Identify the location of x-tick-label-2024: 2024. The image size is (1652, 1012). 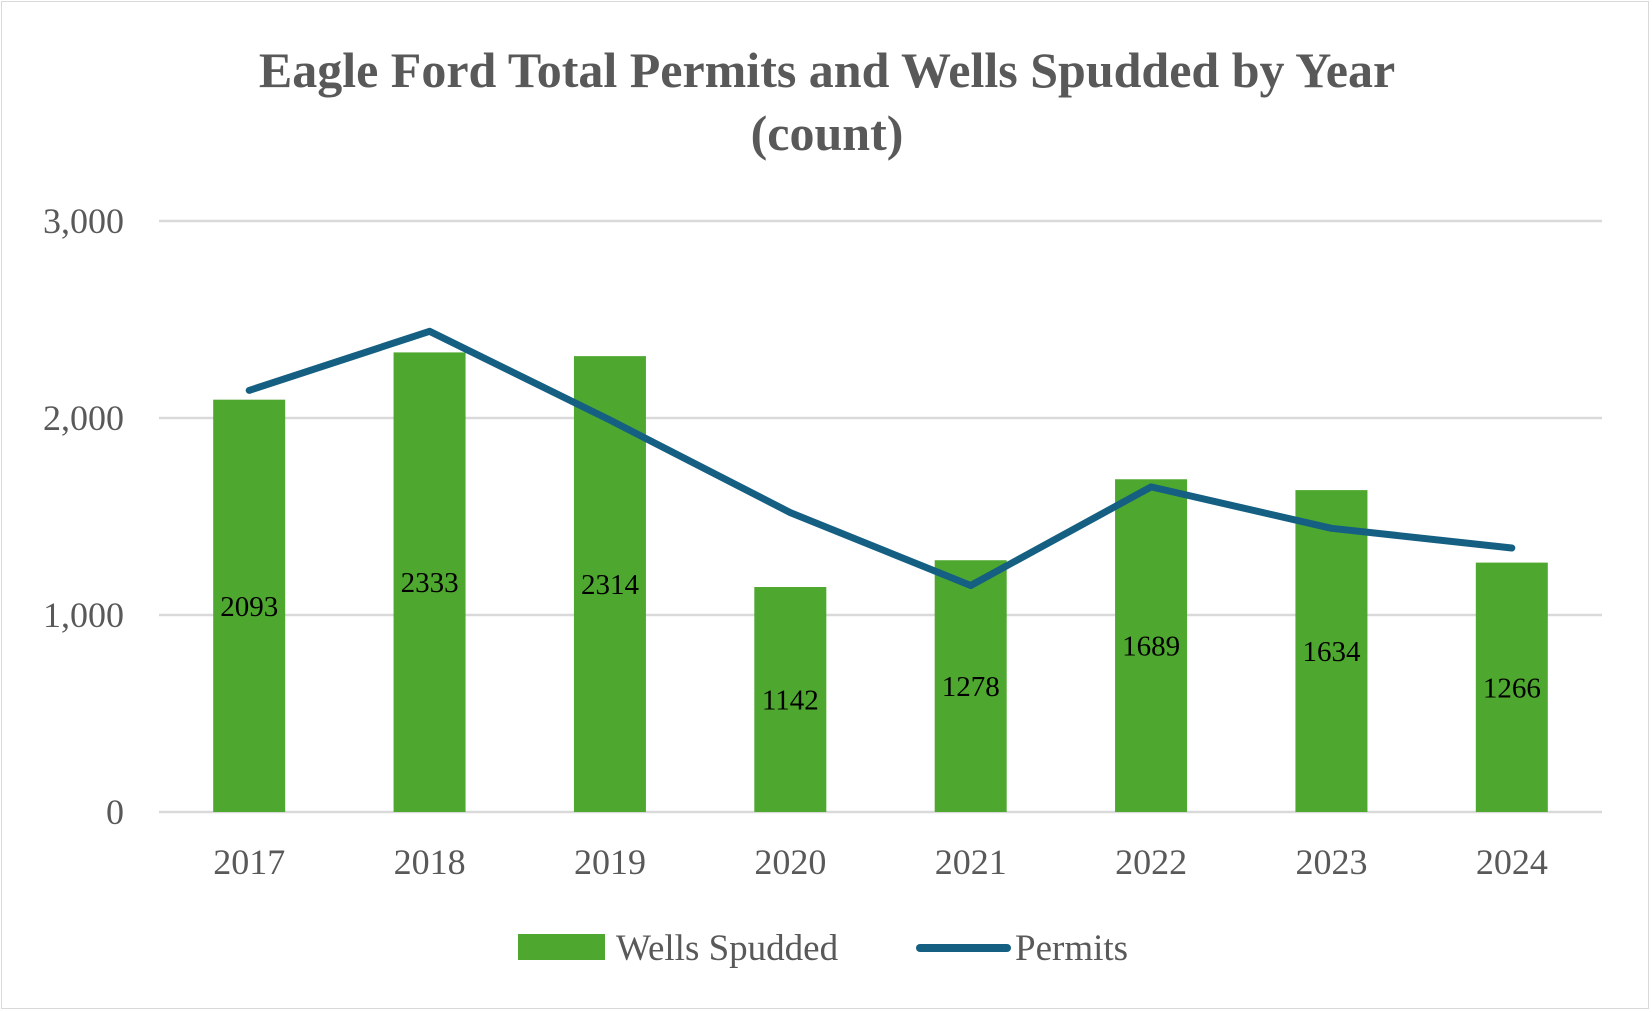
(1512, 862).